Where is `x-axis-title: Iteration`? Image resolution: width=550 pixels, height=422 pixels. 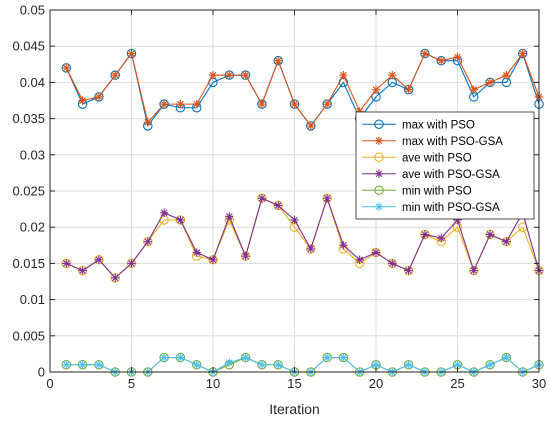
x-axis-title: Iteration is located at coordinates (294, 409).